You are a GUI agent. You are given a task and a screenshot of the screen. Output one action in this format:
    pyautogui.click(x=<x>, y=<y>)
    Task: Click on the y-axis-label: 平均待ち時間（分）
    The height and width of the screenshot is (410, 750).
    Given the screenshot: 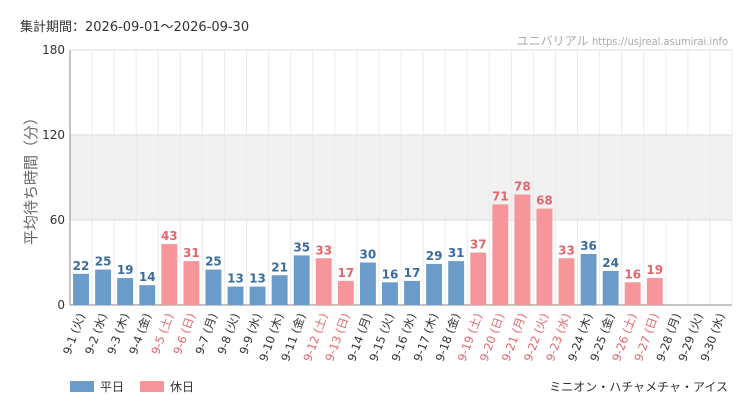 What is the action you would take?
    pyautogui.click(x=31, y=177)
    